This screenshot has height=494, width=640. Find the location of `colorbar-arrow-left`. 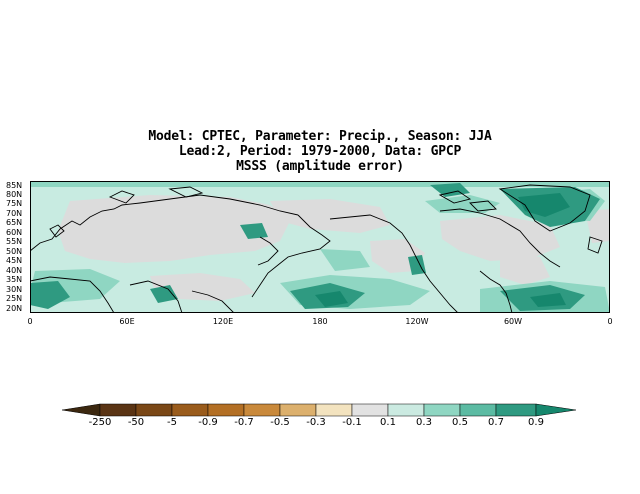

colorbar-arrow-left is located at coordinates (81, 410).